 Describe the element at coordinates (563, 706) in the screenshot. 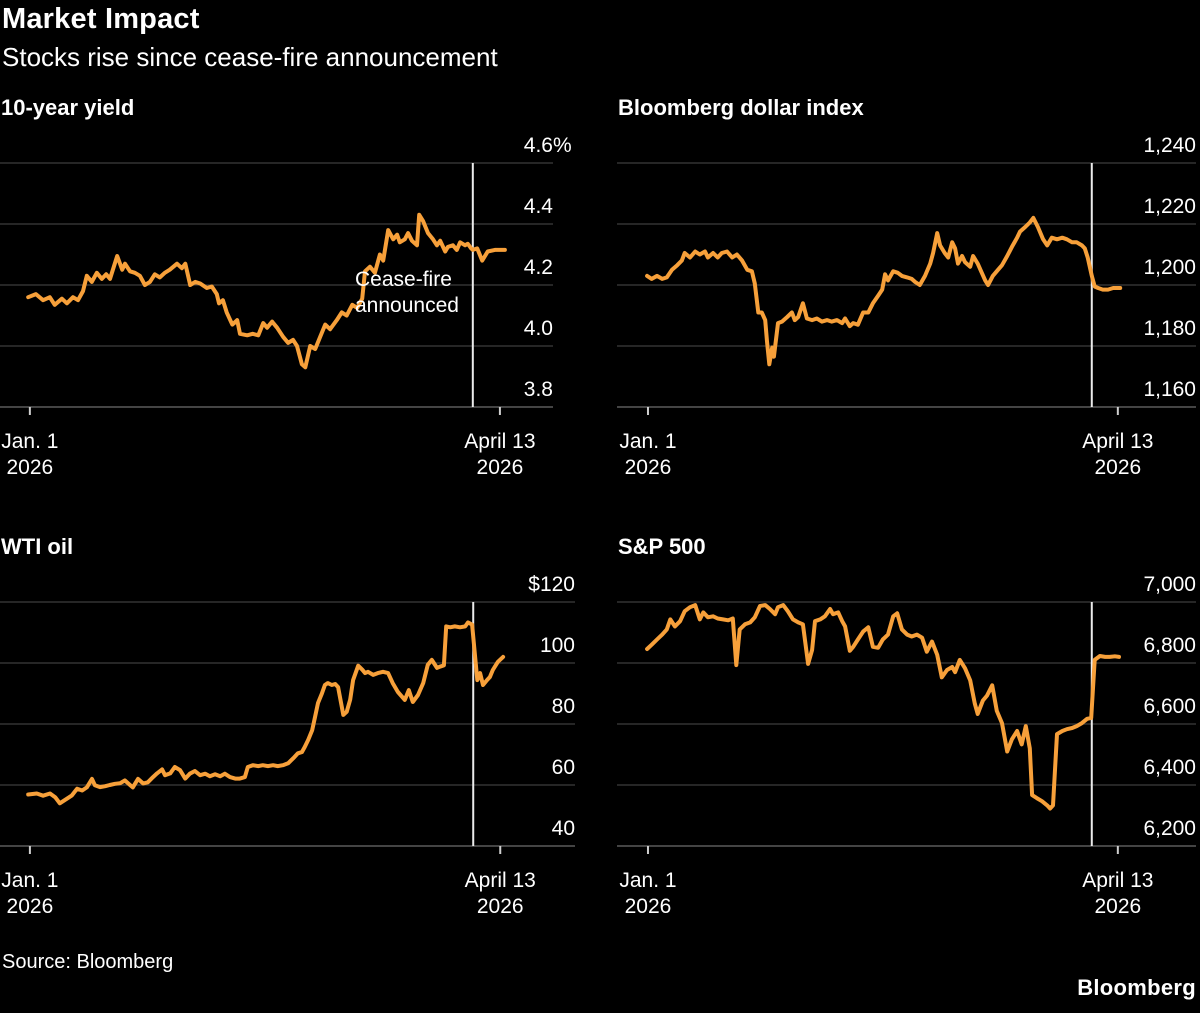

I see `y-axis-label: 80` at that location.